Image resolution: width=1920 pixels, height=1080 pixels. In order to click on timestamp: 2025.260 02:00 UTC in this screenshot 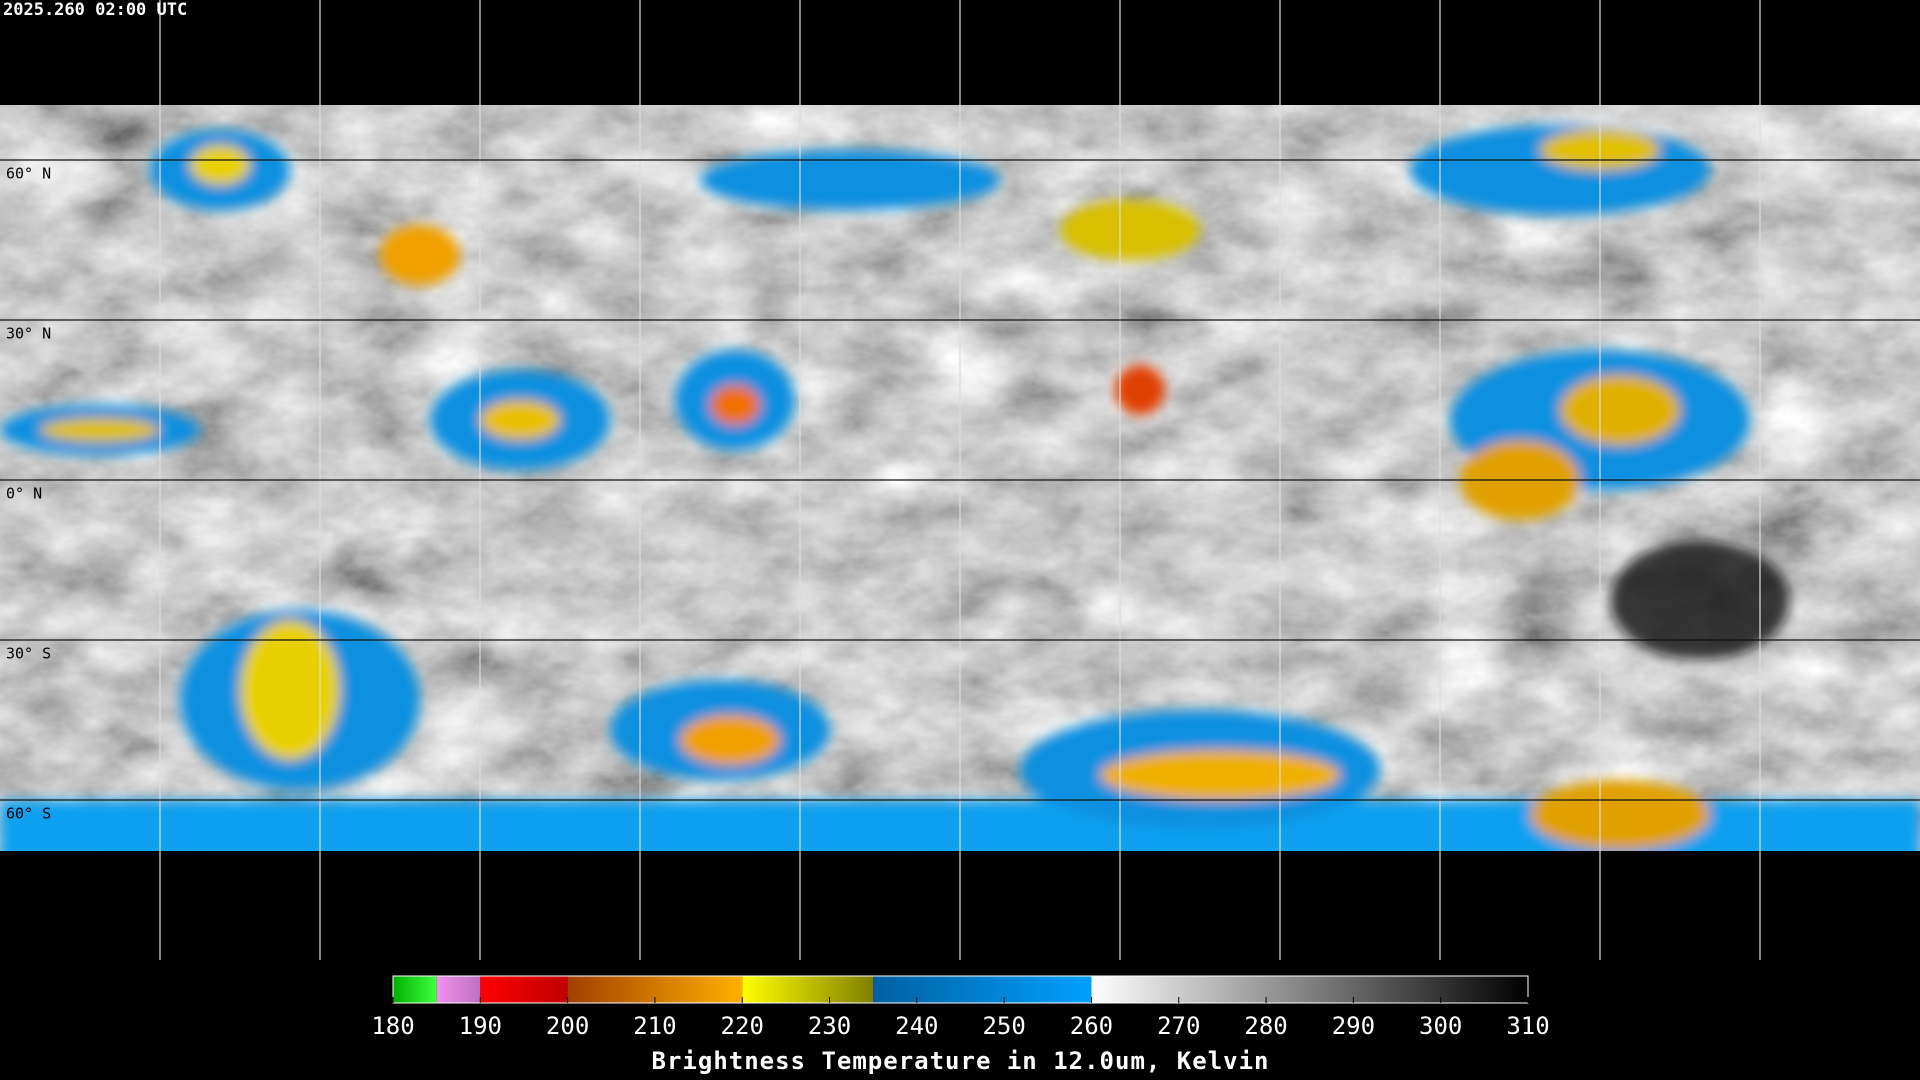, I will do `click(95, 10)`.